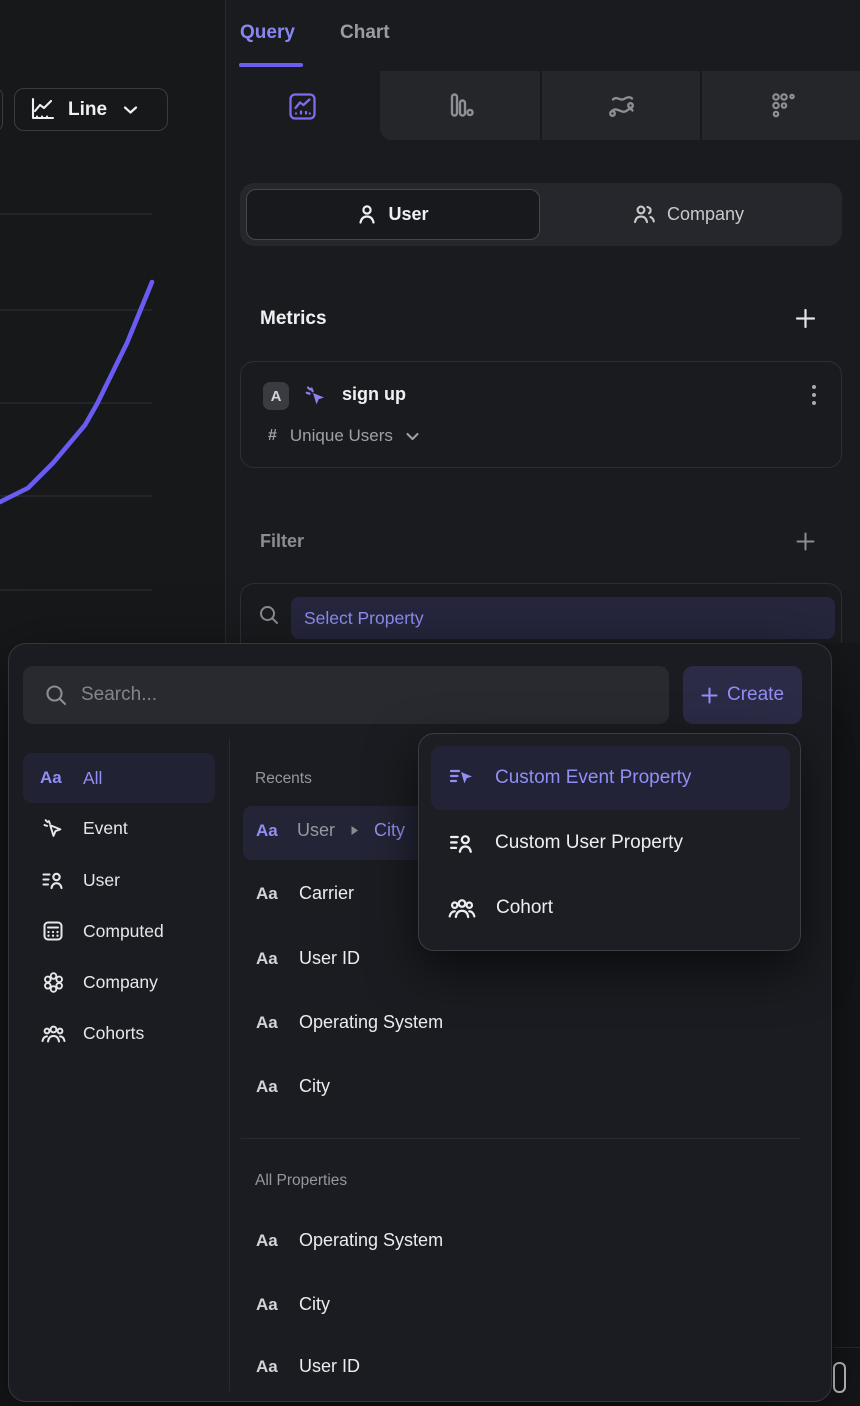 The height and width of the screenshot is (1406, 860). I want to click on insights-tab, so click(302, 106).